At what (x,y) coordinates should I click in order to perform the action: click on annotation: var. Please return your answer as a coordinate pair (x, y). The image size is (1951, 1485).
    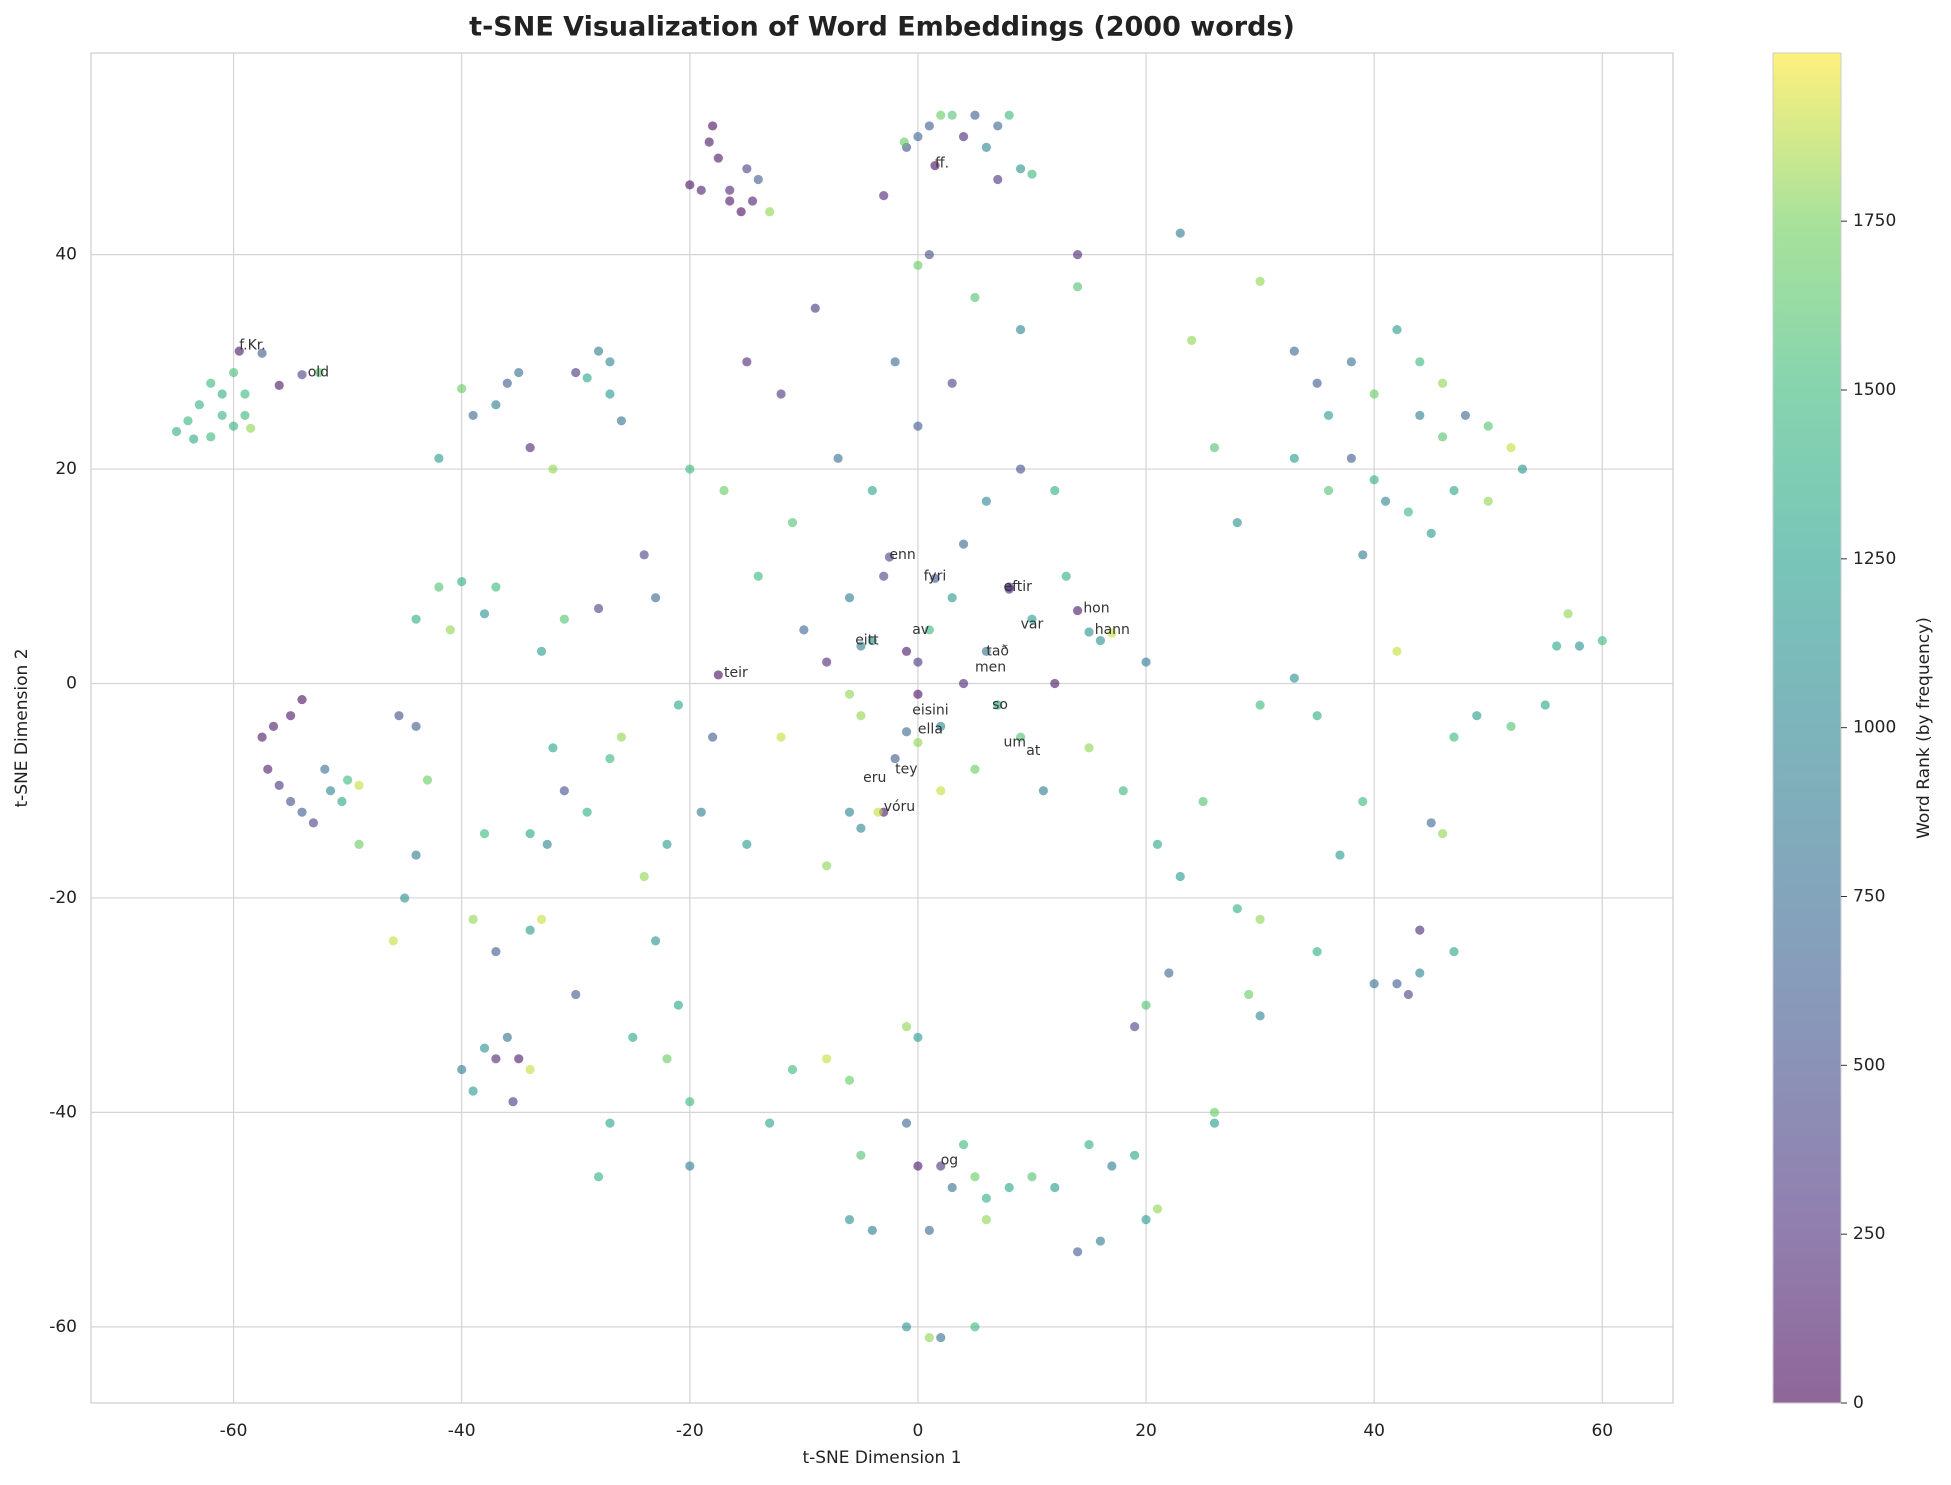
    Looking at the image, I should click on (1032, 625).